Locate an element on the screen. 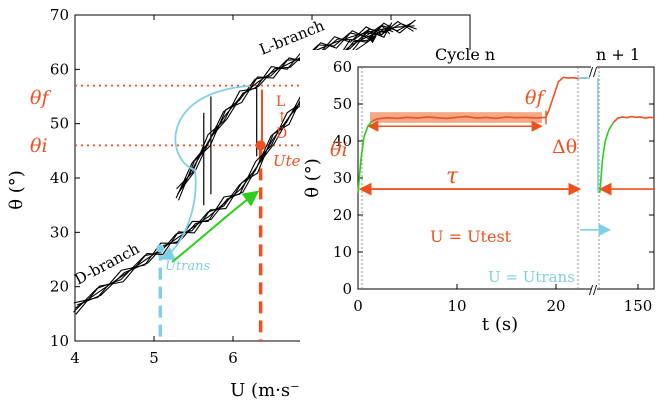 The image size is (668, 407). left-x-tick-label: 6 is located at coordinates (233, 358).